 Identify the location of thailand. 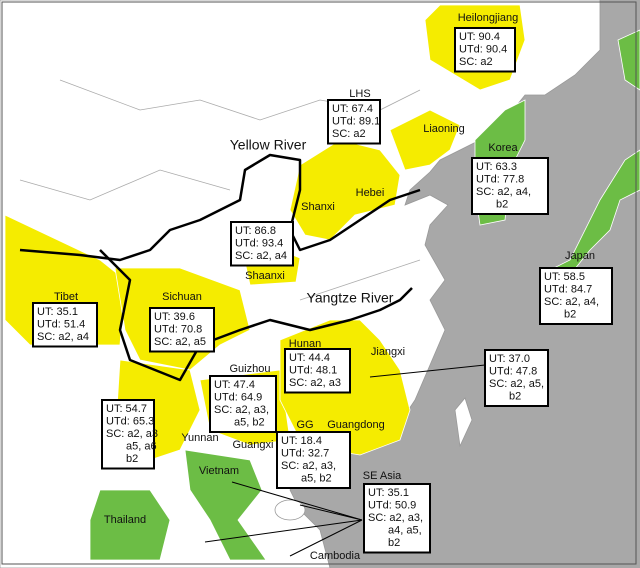
(130, 525).